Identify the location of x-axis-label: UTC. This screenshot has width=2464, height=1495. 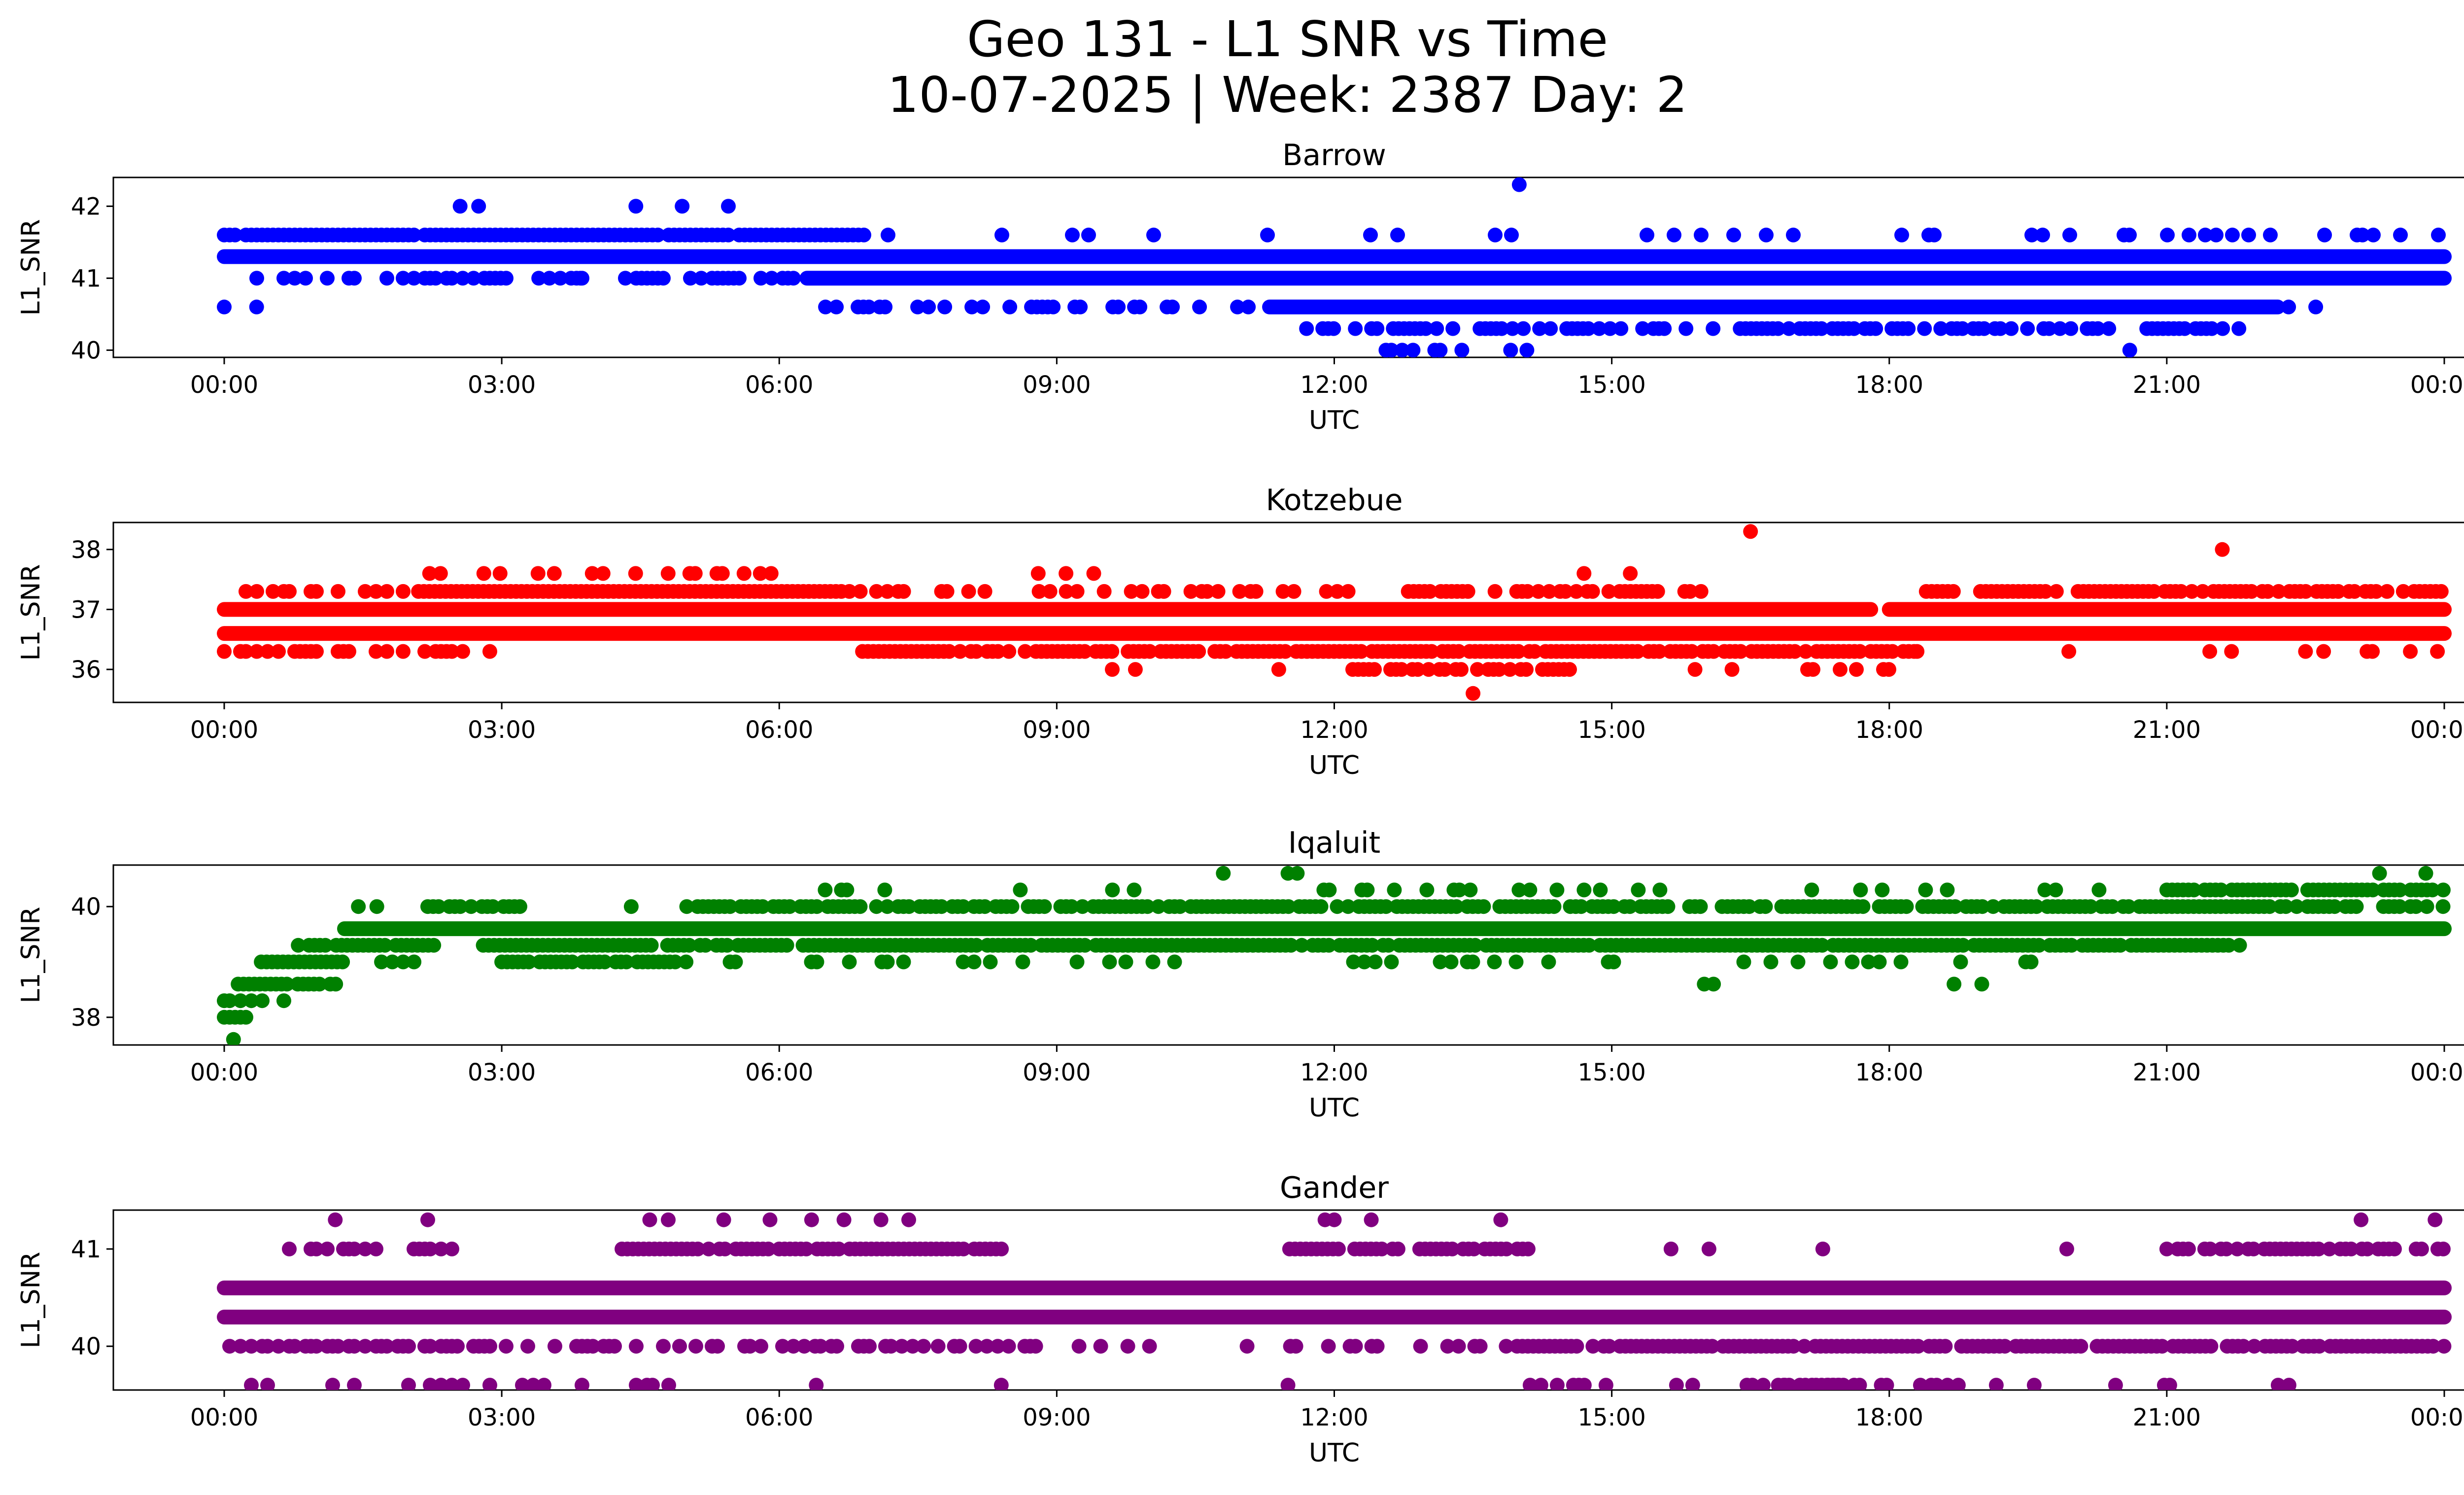
(1334, 1108).